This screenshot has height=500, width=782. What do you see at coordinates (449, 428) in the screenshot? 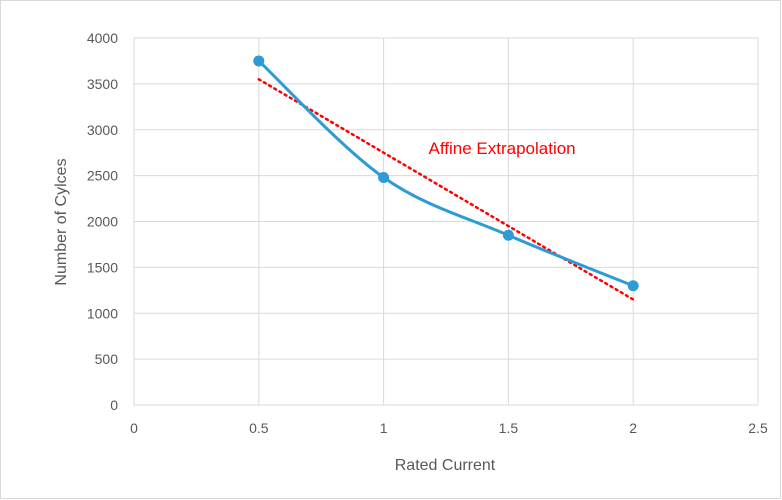
I see `x-tick-labels: 0 0.5 1 1.5 2 2.5` at bounding box center [449, 428].